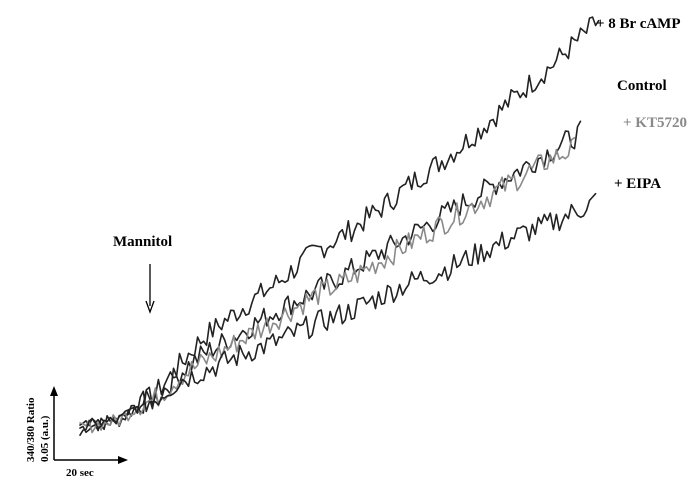  What do you see at coordinates (637, 184) in the screenshot?
I see `series-label-eipa: + EIPA` at bounding box center [637, 184].